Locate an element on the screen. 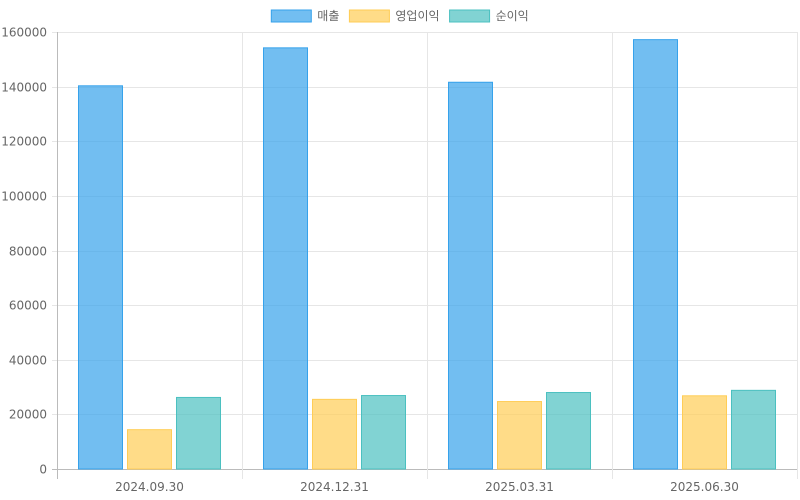 The image size is (800, 500). legend-item-revenue: 매출 is located at coordinates (304, 16).